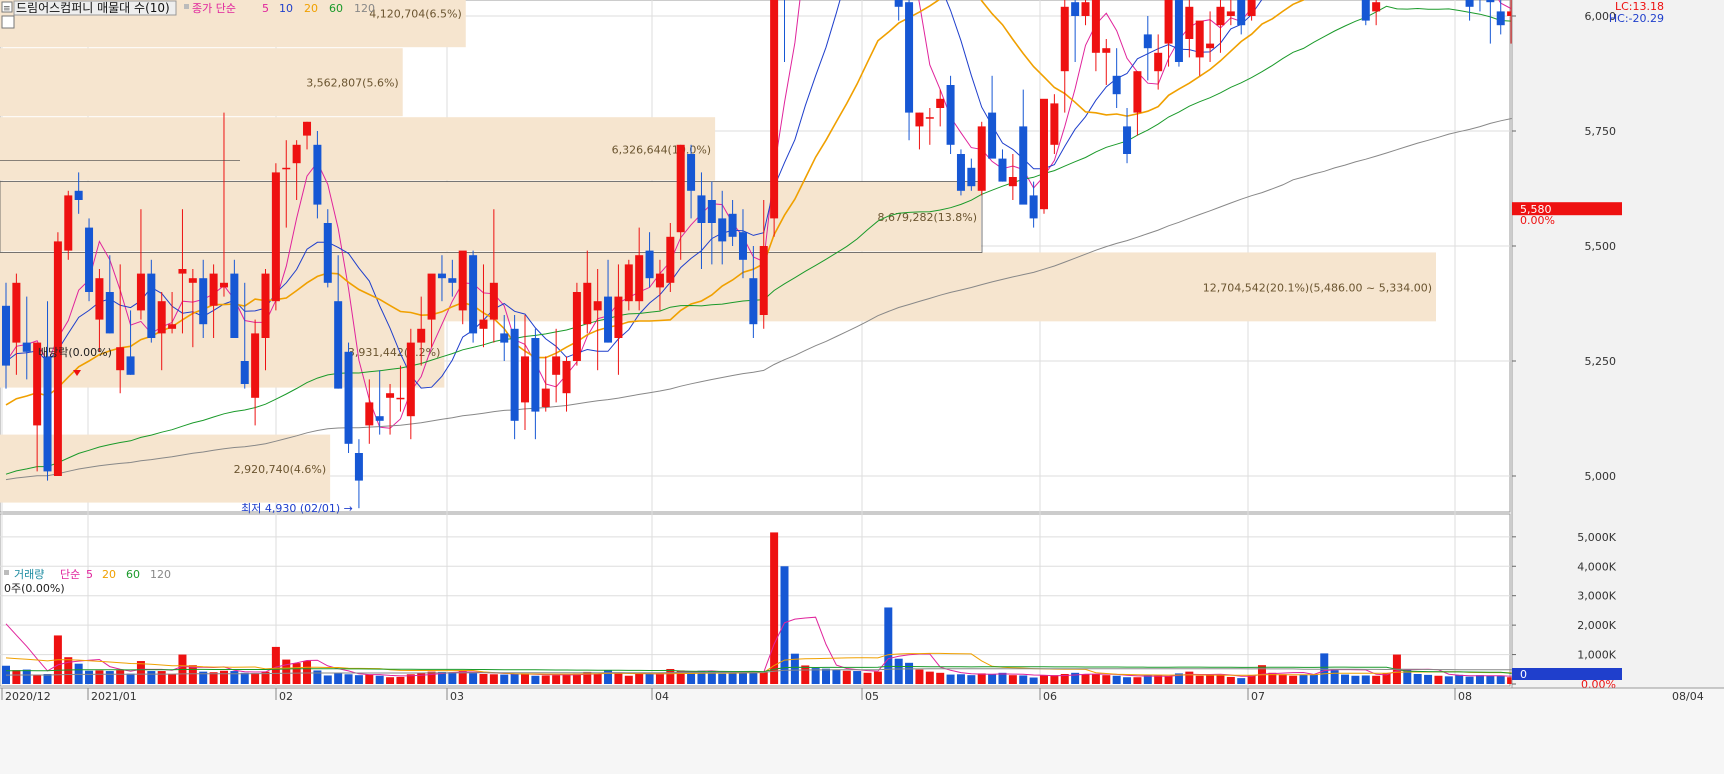 The image size is (1724, 774). Describe the element at coordinates (7, 7) in the screenshot. I see `menu-icon` at that location.